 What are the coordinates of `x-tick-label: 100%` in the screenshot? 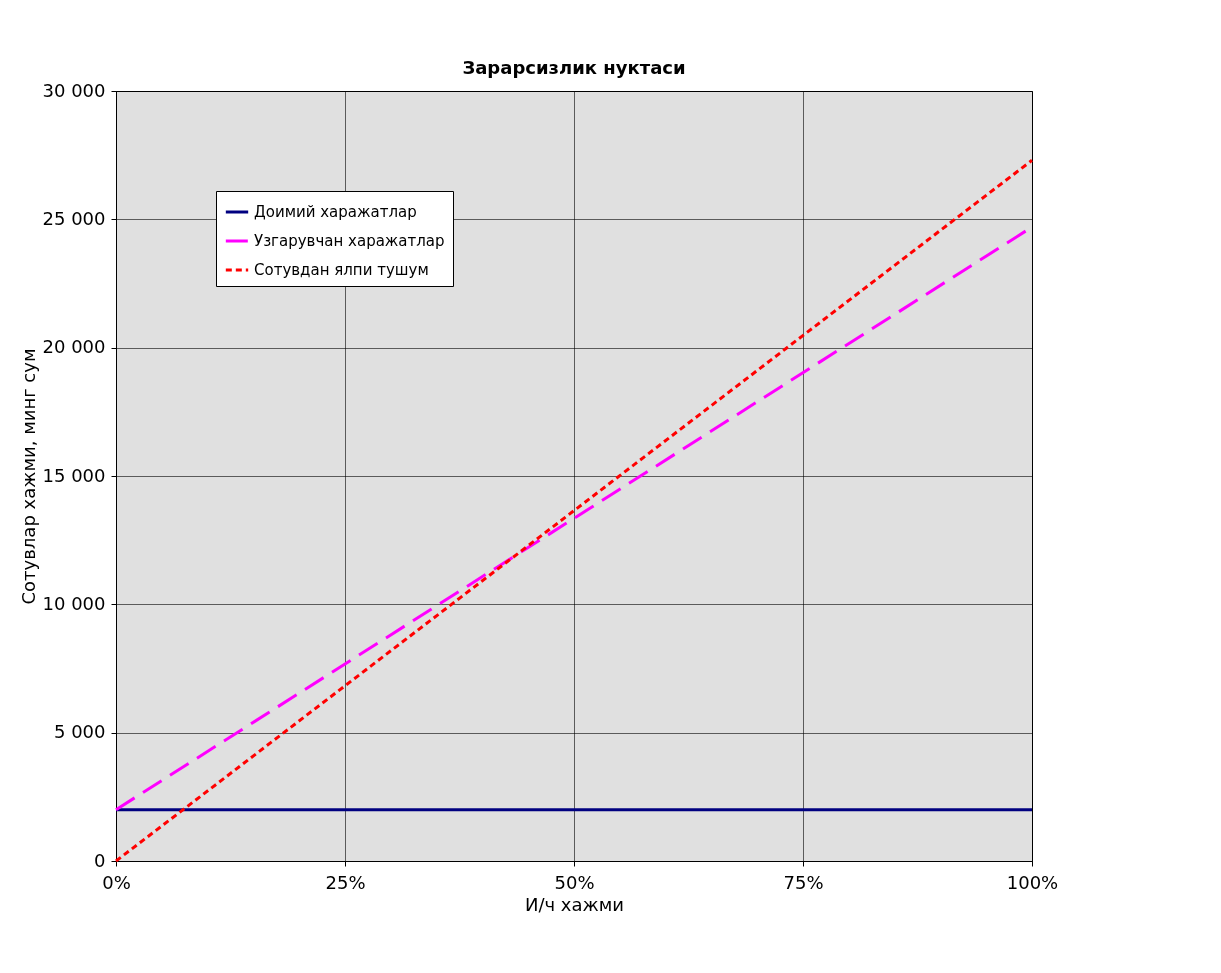 It's located at (1032, 882).